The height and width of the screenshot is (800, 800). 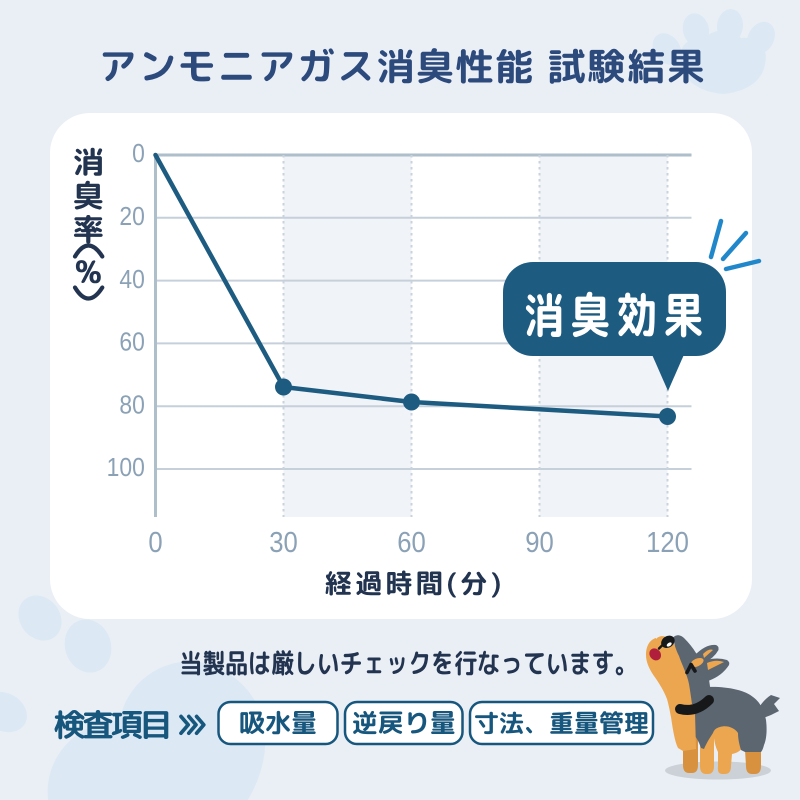 What do you see at coordinates (283, 542) in the screenshot?
I see `svg-text: 30` at bounding box center [283, 542].